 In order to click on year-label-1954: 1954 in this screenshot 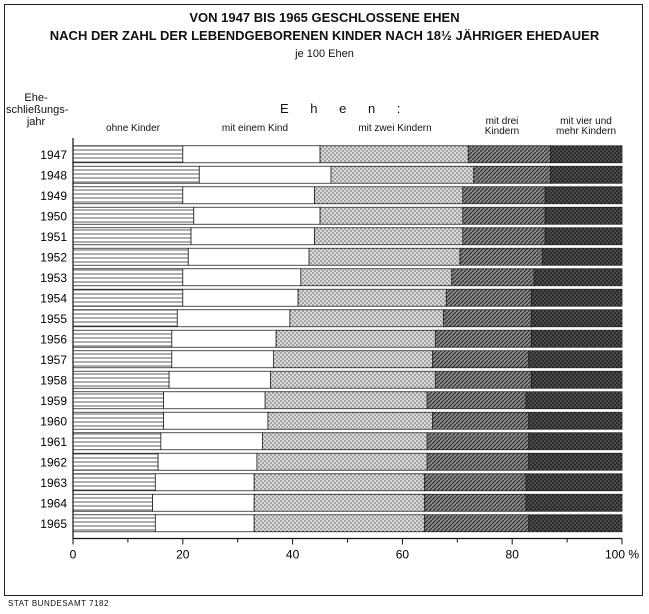, I will do `click(53, 298)`.